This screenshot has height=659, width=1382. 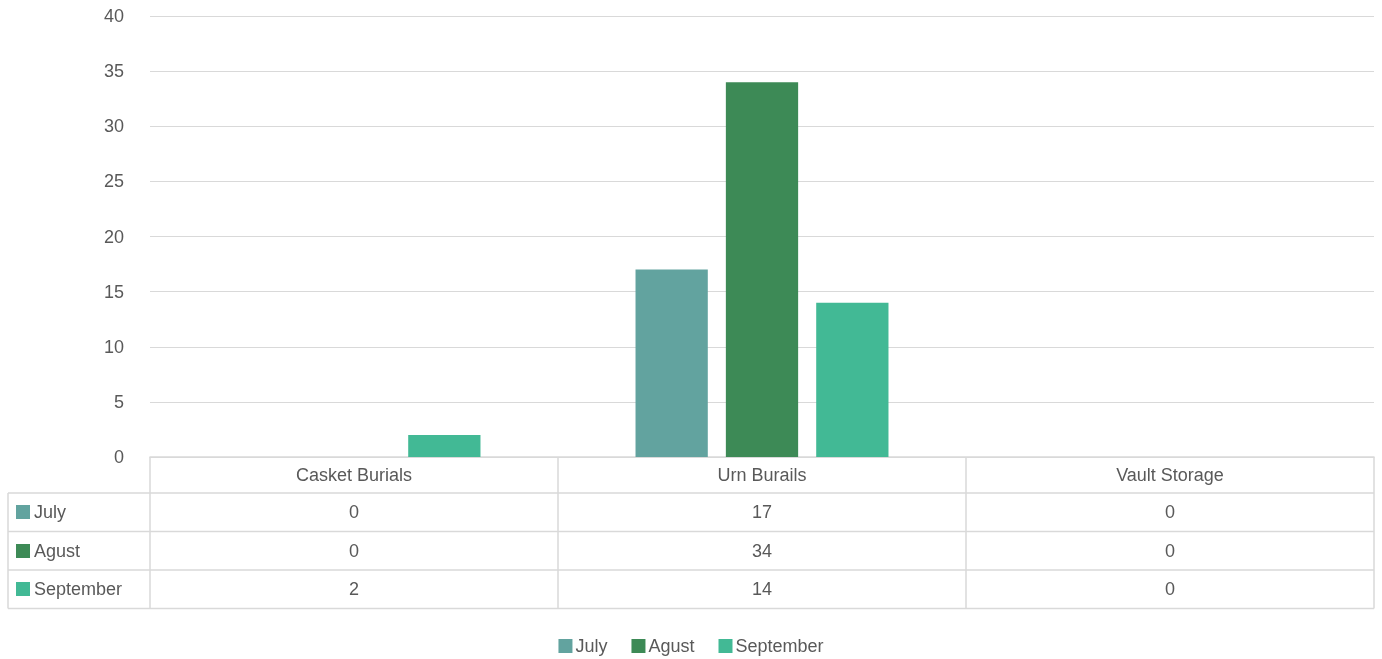 I want to click on text: July, so click(x=50, y=512).